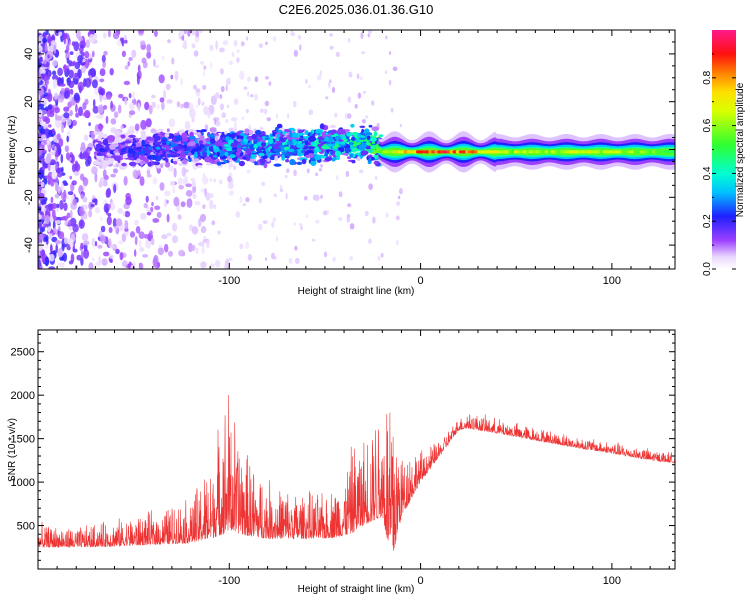  What do you see at coordinates (356, 589) in the screenshot?
I see `snr-x-label: Height of straight line (km)` at bounding box center [356, 589].